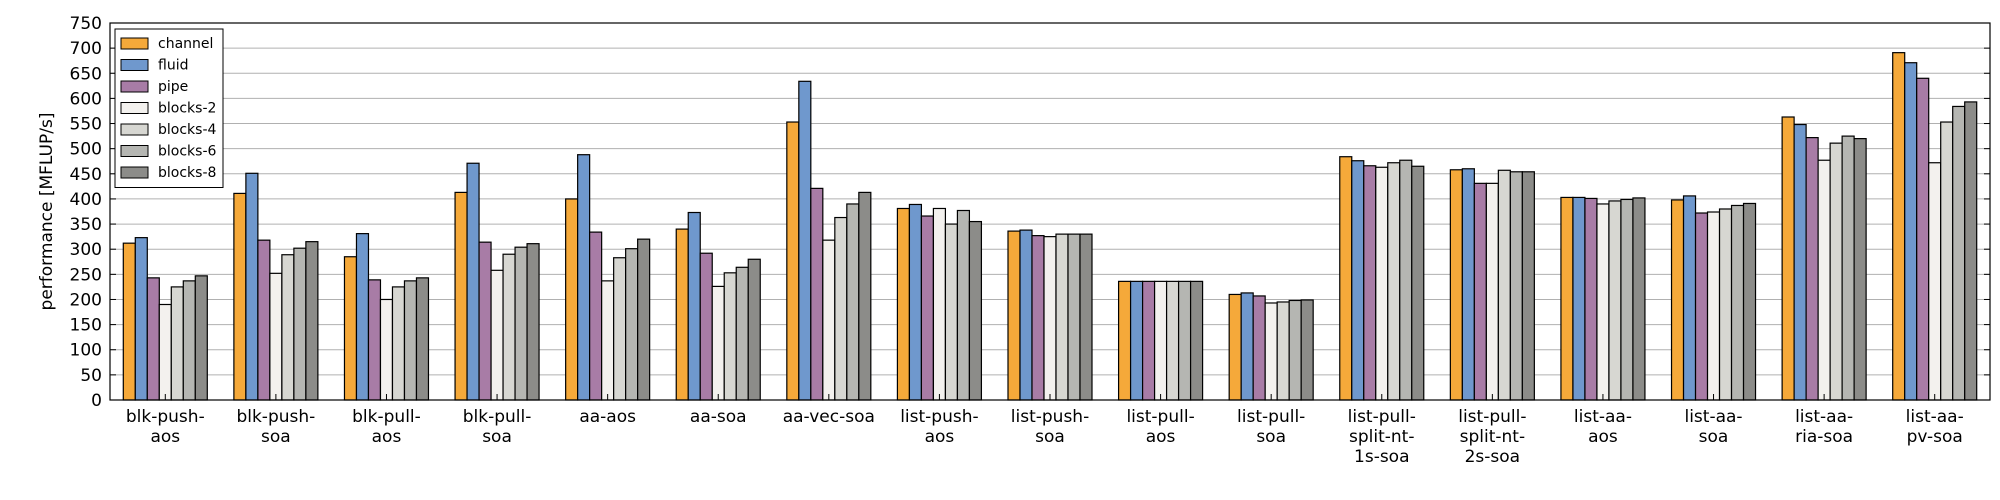  Describe the element at coordinates (165, 417) in the screenshot. I see `x-category-label-line: blk-push-` at that location.